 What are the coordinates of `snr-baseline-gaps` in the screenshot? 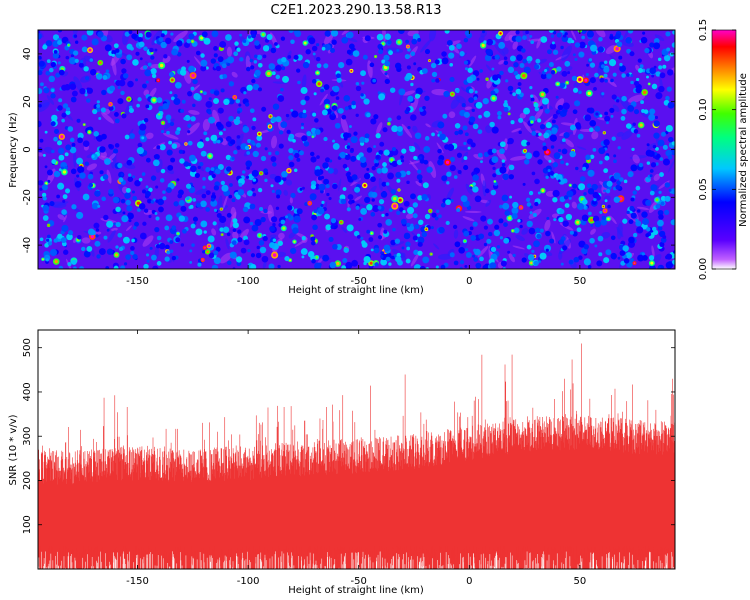 It's located at (356, 560).